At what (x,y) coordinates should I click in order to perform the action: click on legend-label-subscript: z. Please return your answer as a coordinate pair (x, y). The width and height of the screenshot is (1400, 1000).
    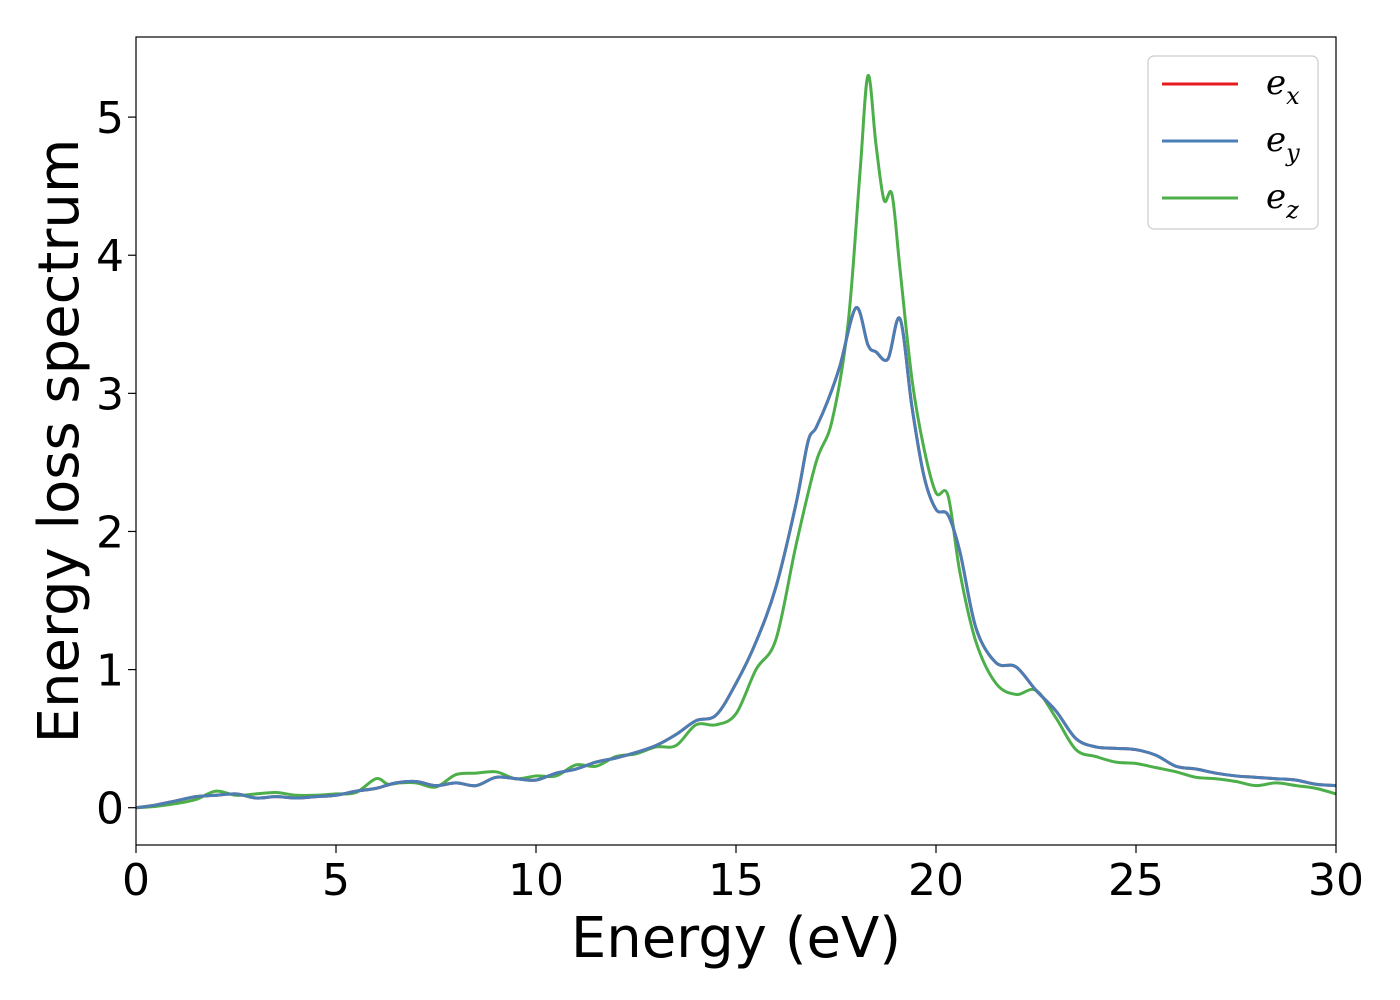
    Looking at the image, I should click on (1292, 210).